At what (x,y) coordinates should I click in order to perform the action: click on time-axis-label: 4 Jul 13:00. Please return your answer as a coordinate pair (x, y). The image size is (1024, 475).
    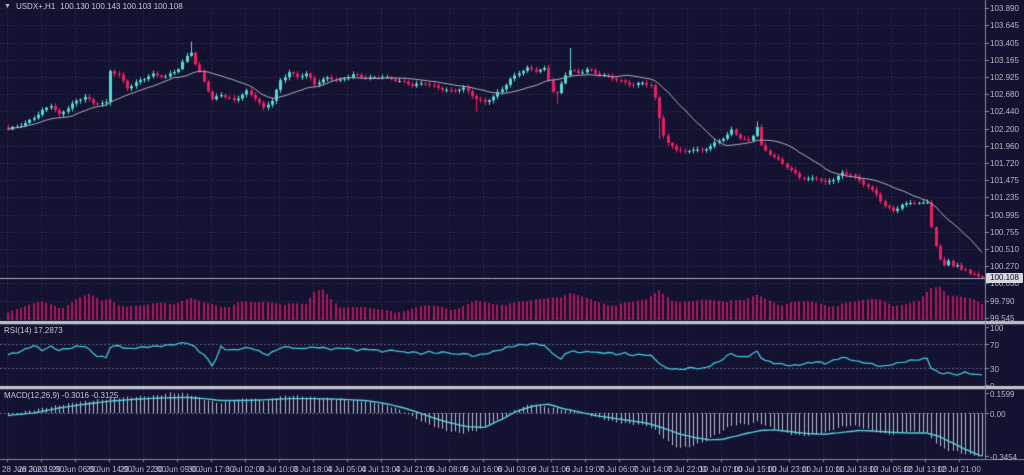
    Looking at the image, I should click on (381, 469).